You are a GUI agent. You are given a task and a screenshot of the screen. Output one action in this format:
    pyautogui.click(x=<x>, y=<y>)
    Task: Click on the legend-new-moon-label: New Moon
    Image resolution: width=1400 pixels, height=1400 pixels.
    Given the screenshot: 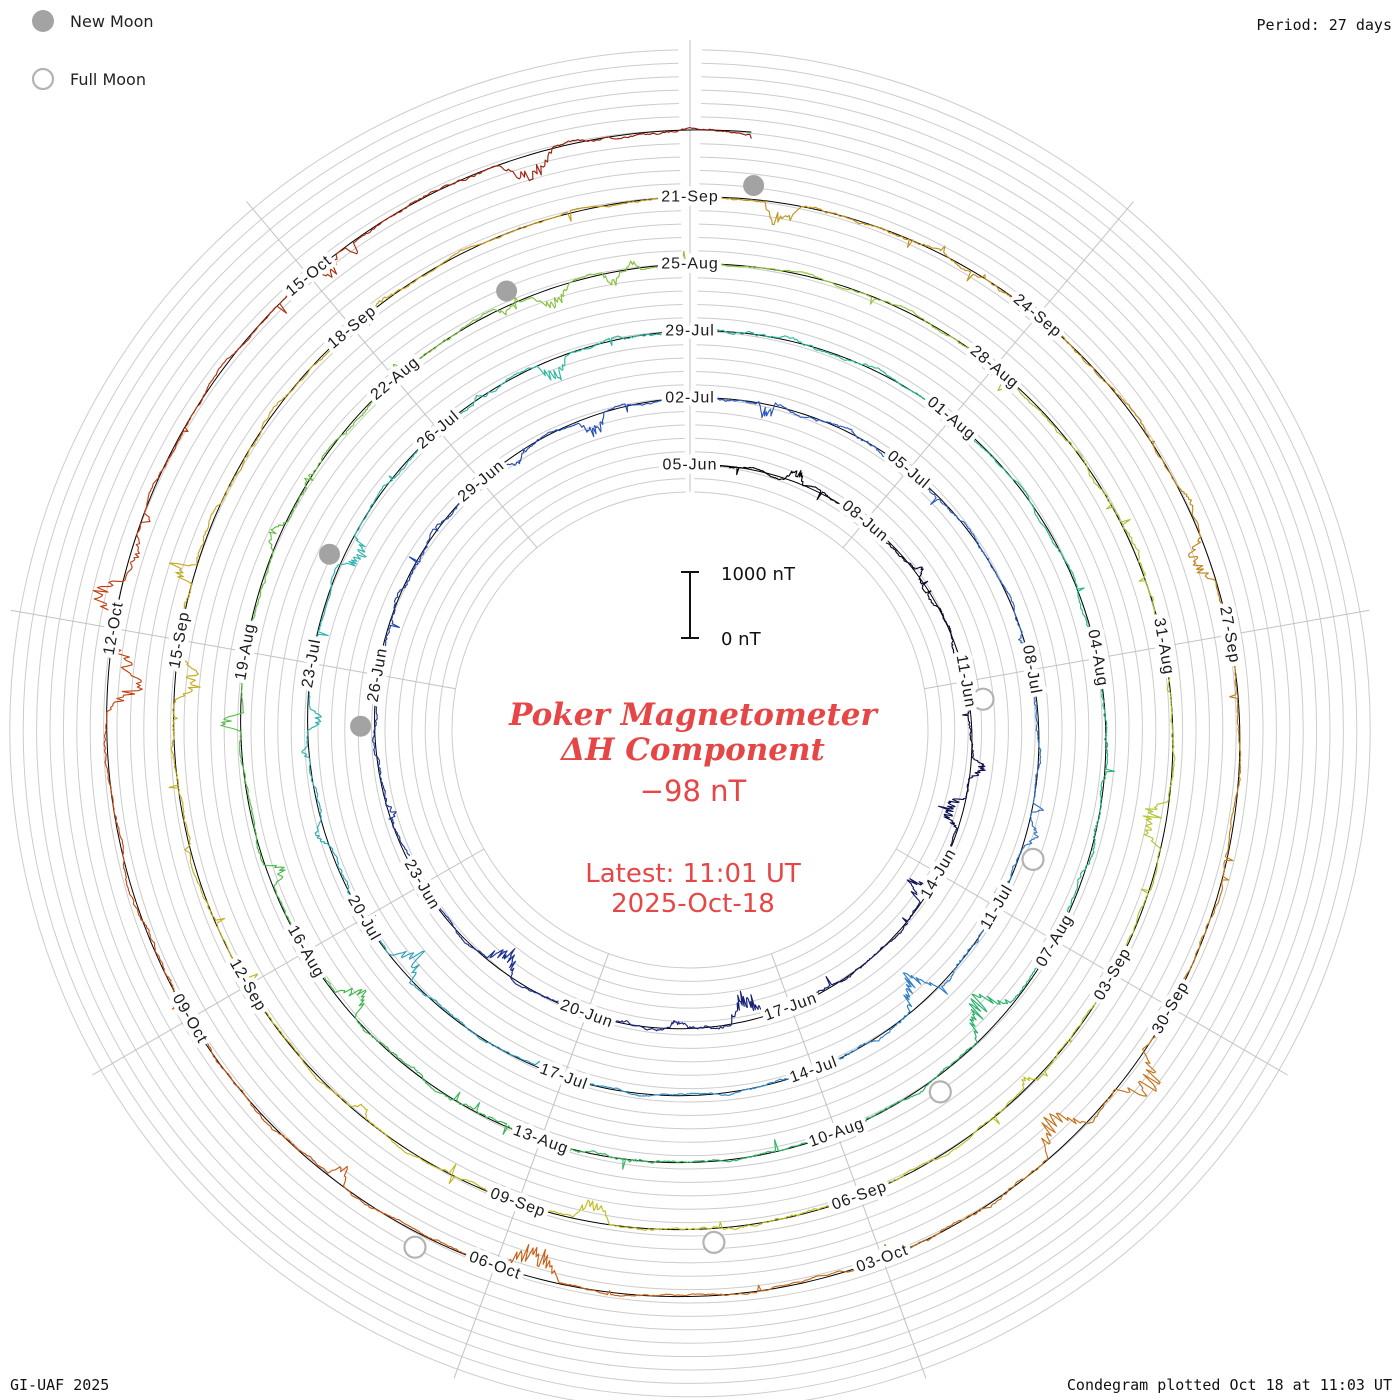 What is the action you would take?
    pyautogui.click(x=112, y=21)
    